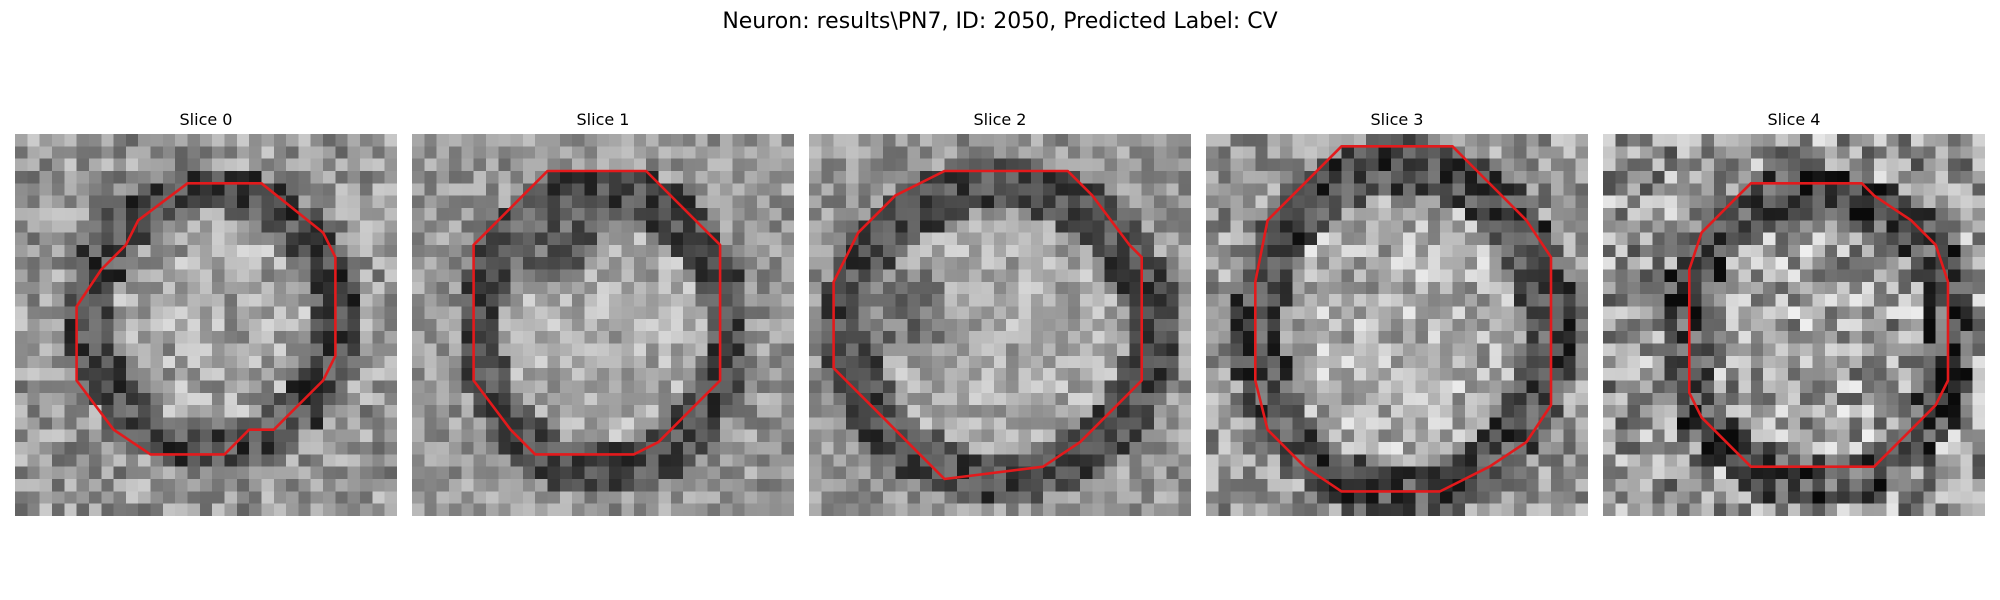  Describe the element at coordinates (1794, 119) in the screenshot. I see `slice-title: Slice 4` at that location.